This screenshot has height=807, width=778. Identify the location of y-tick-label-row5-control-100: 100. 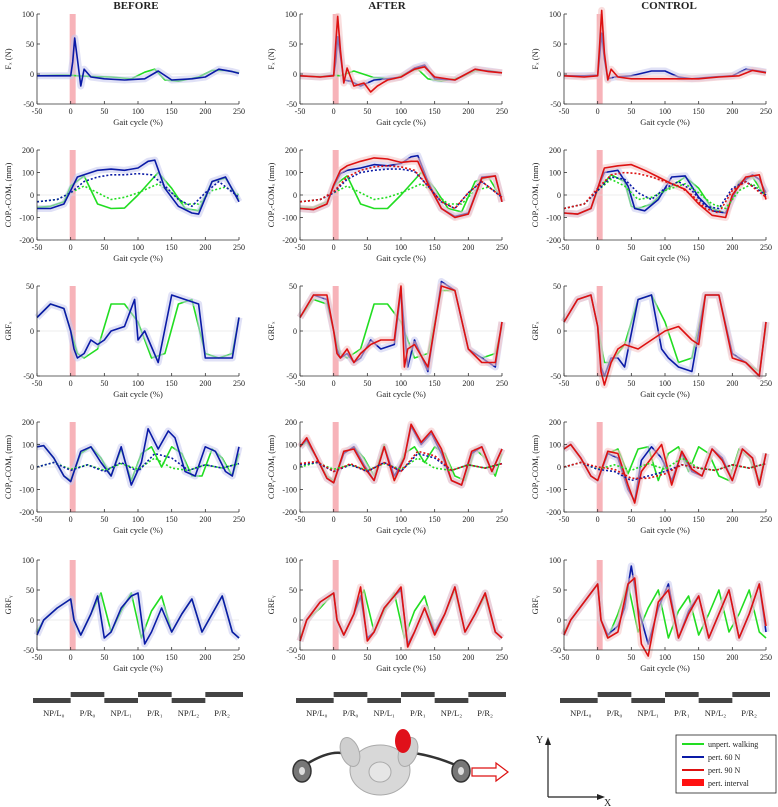
(555, 560).